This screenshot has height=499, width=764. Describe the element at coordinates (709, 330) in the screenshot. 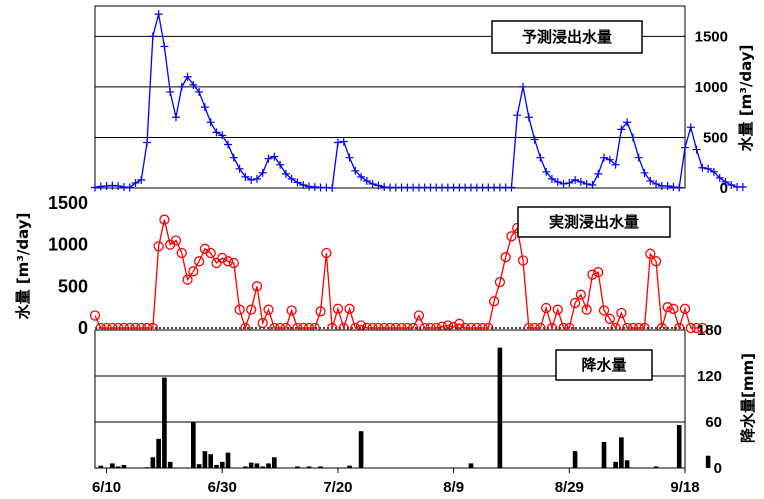

I see `rainfall-y-tick-label: 180` at that location.